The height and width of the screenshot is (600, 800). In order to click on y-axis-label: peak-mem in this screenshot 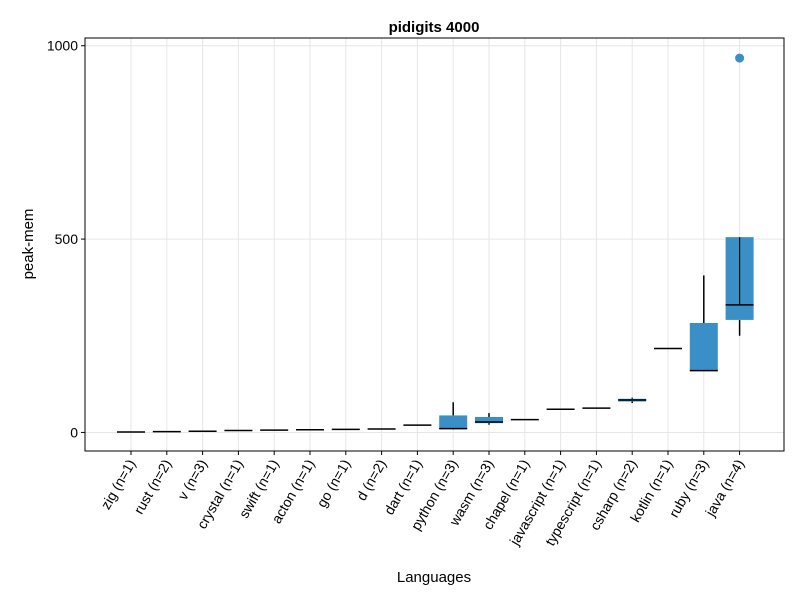, I will do `click(28, 244)`.